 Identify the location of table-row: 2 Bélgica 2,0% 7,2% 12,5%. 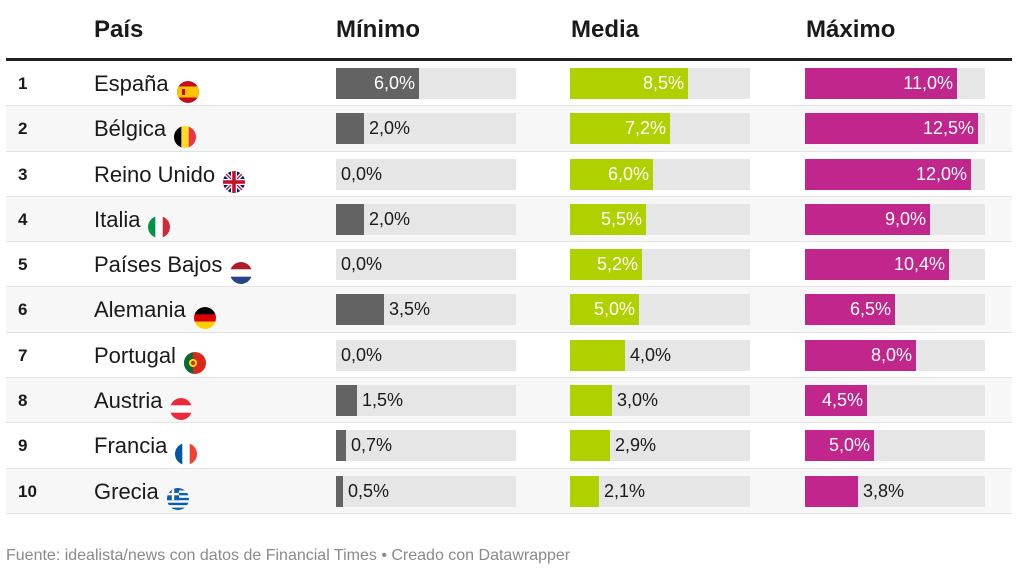
(509, 129).